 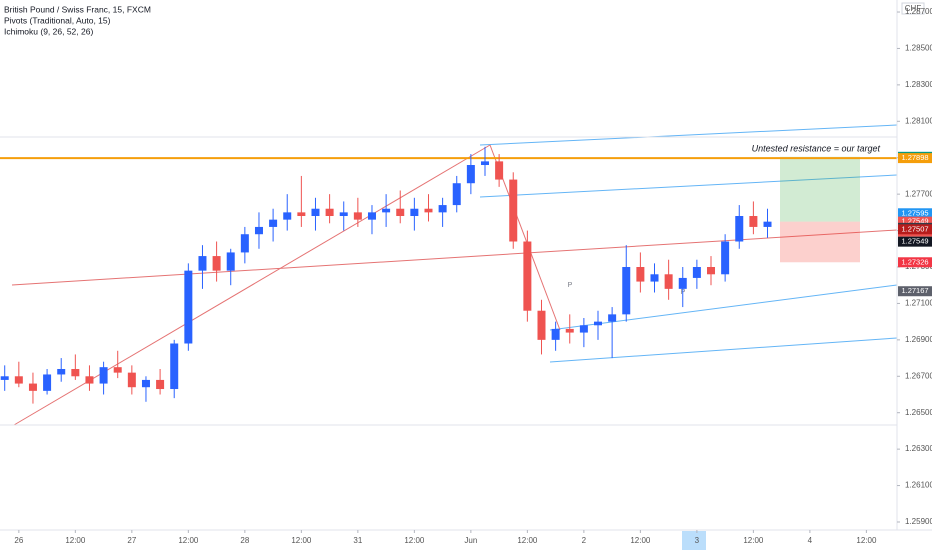 I want to click on y-tick-label: 1.26300, so click(x=918, y=448).